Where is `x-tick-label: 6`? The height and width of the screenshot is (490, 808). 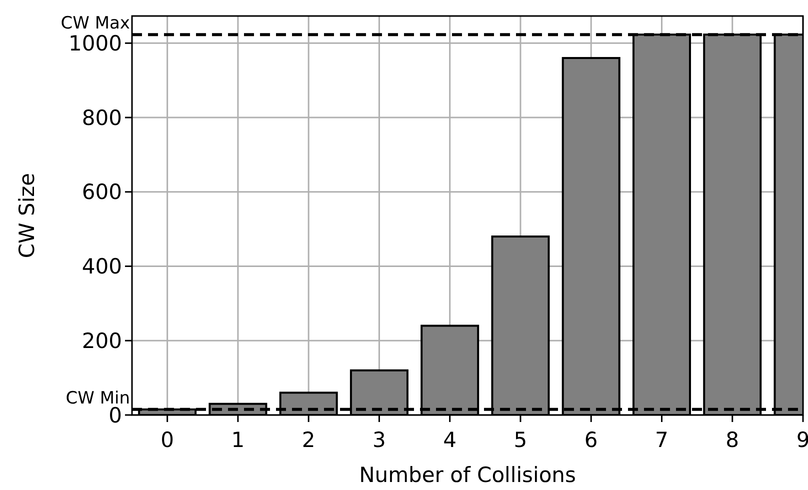
x-tick-label: 6 is located at coordinates (591, 440).